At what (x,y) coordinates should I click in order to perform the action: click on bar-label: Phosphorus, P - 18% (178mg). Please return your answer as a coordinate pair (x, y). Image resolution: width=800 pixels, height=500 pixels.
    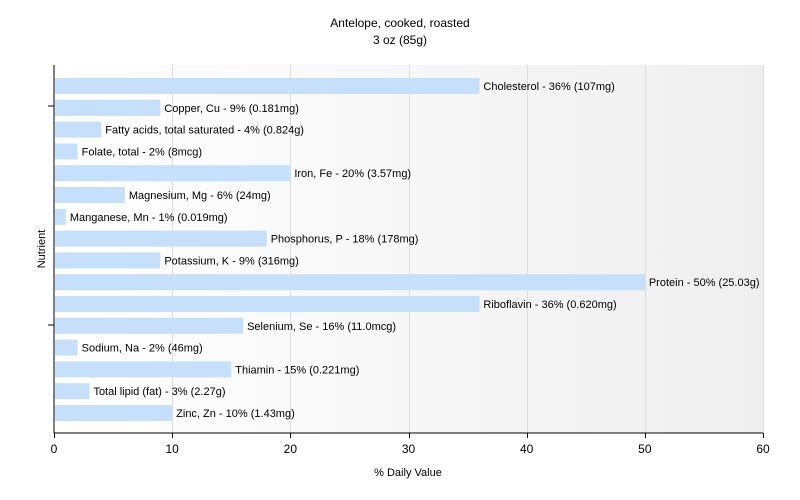
    Looking at the image, I should click on (345, 240).